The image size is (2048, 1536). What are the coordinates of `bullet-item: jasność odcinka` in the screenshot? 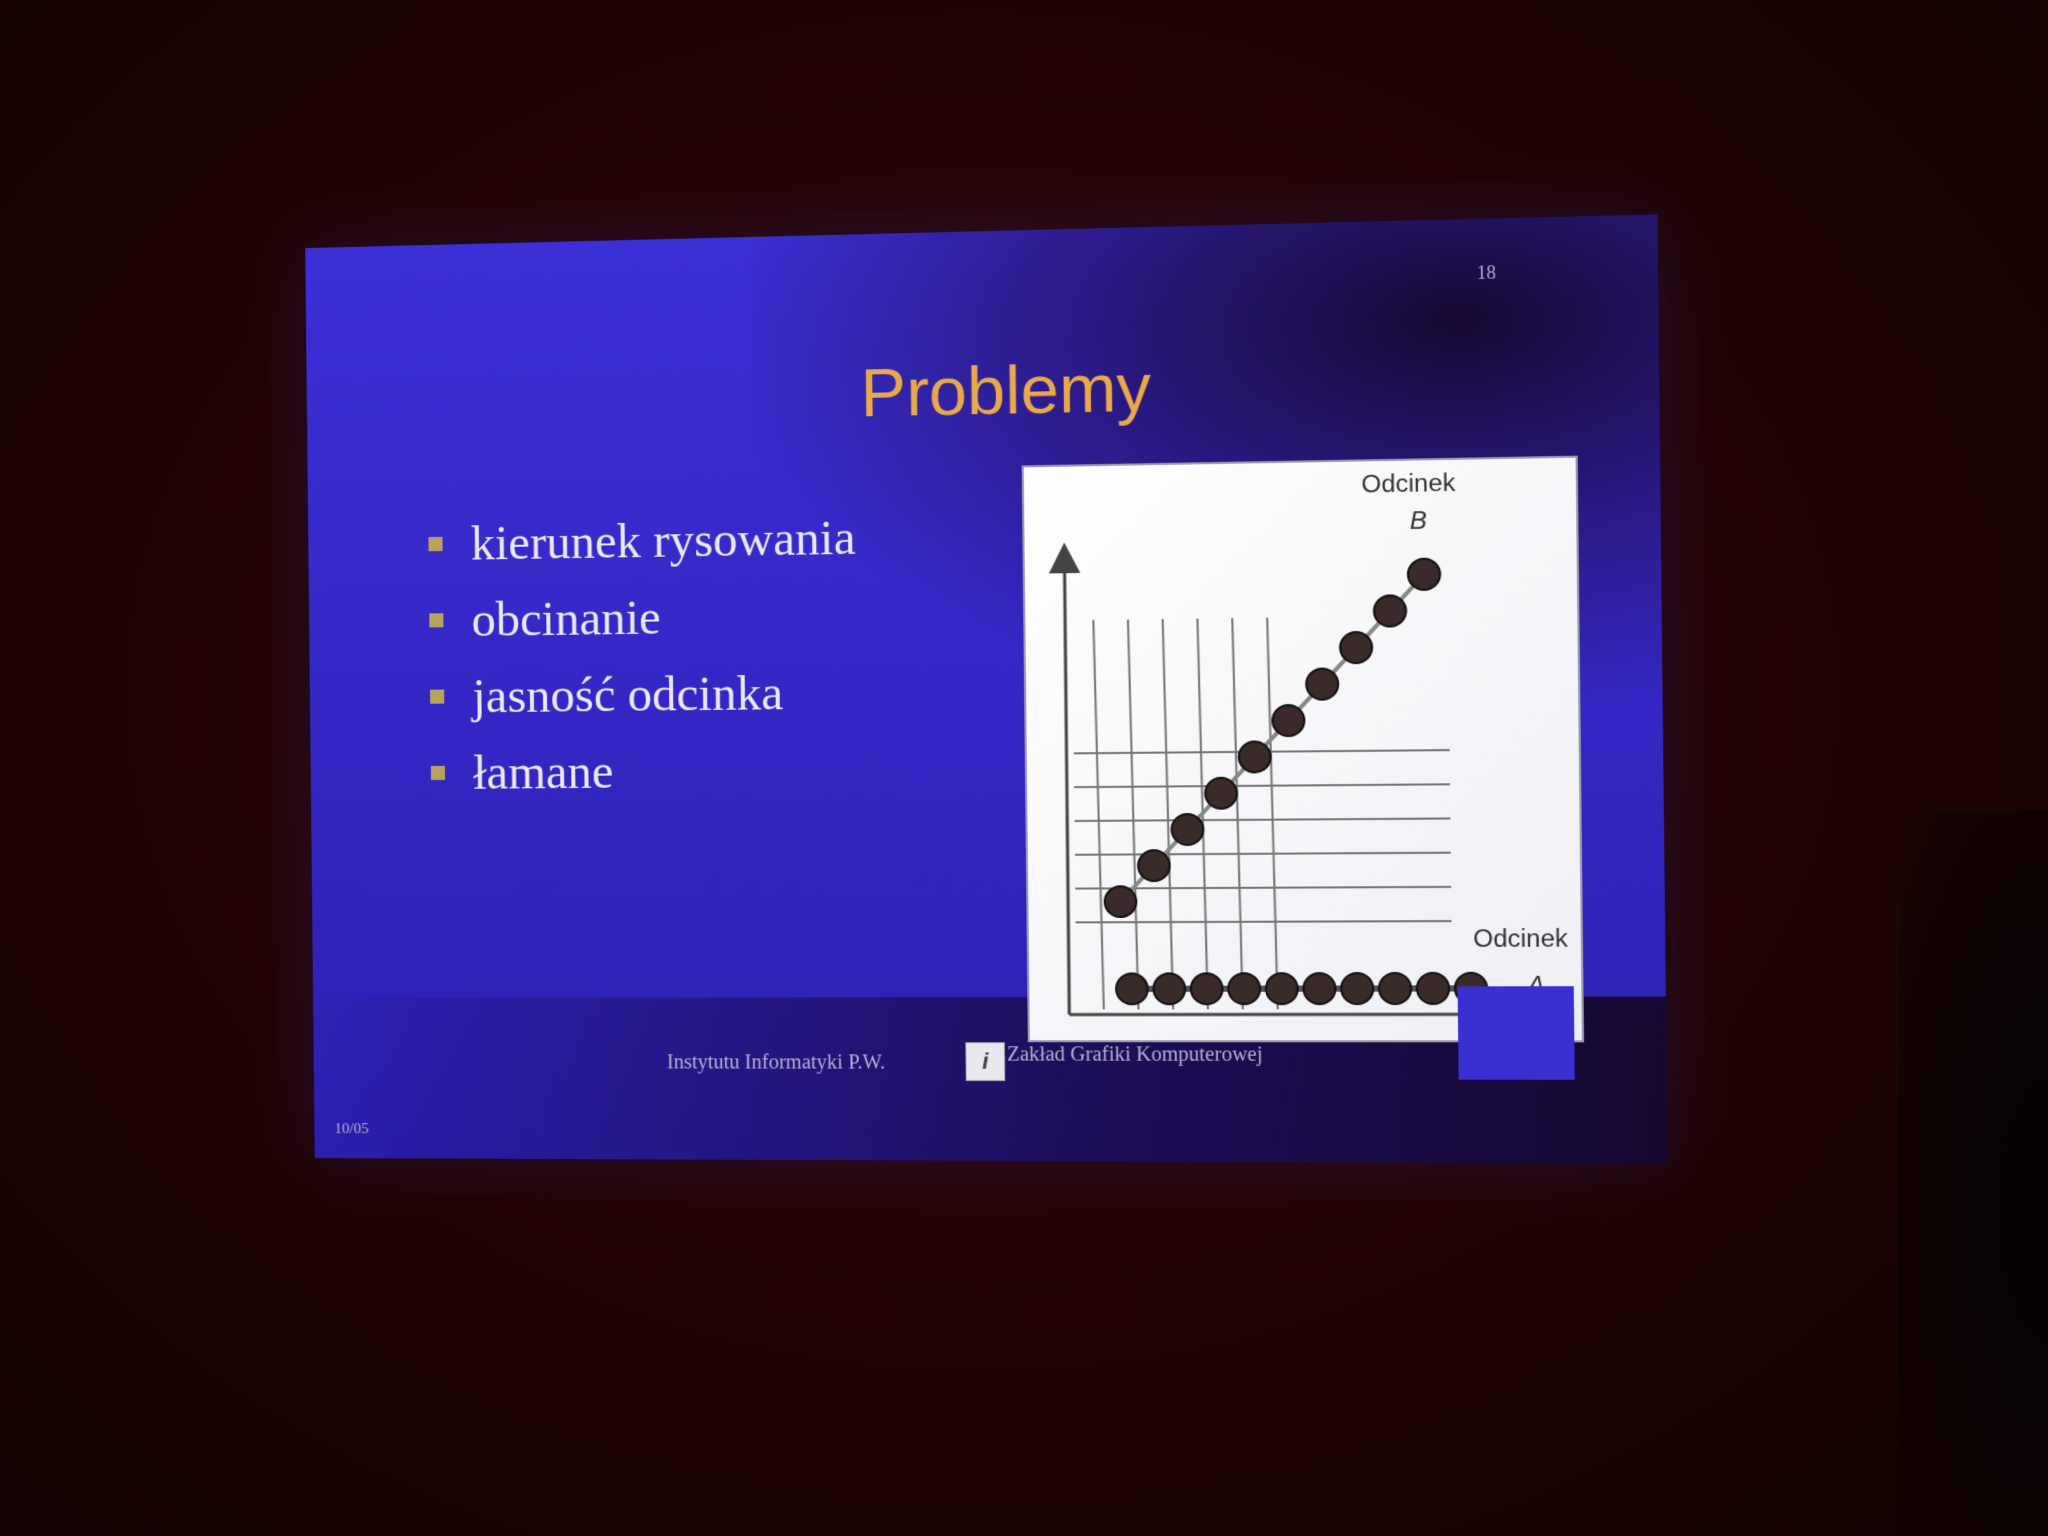 It's located at (644, 694).